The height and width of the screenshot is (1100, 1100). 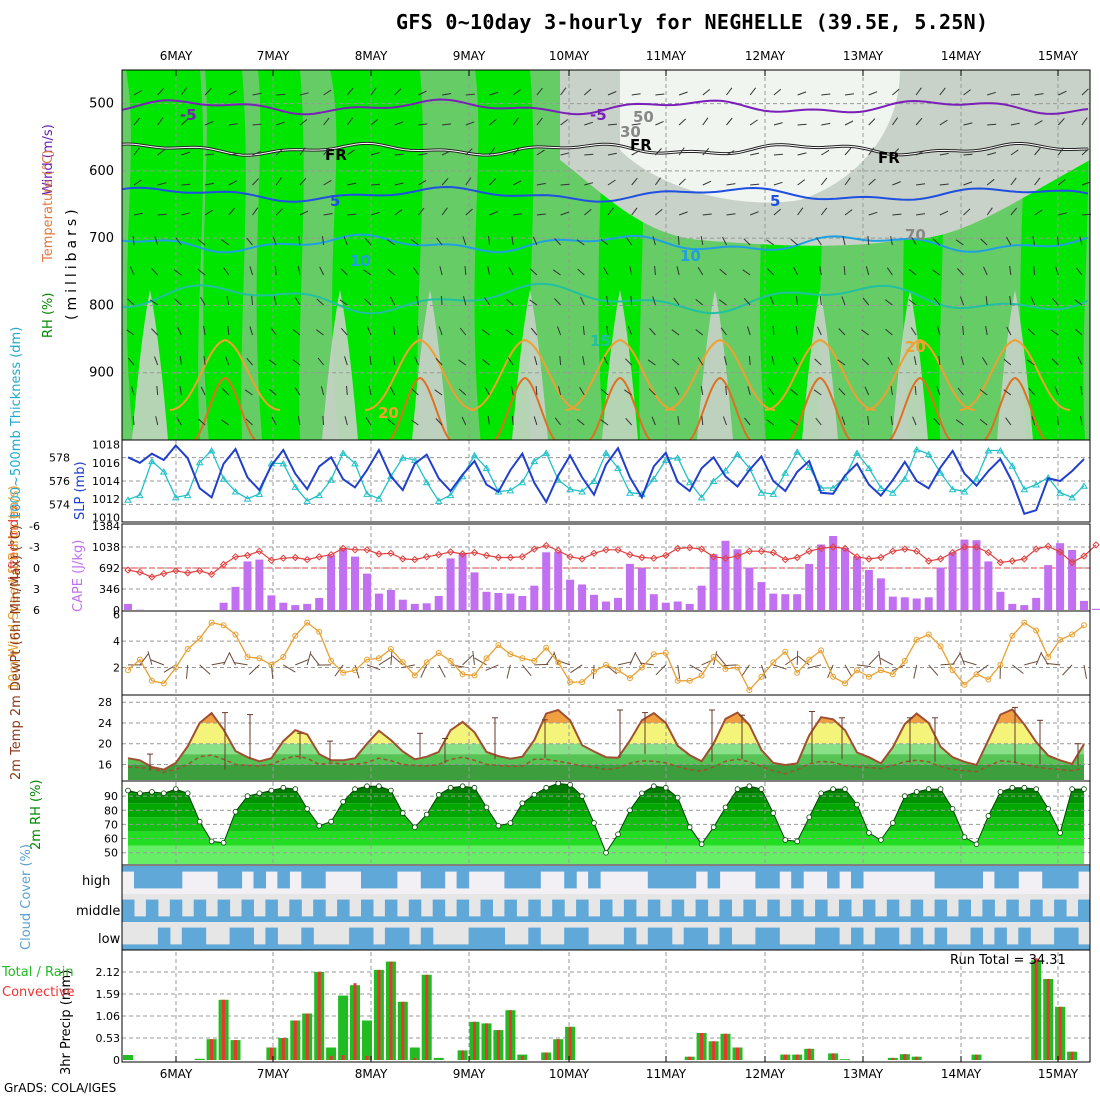 I want to click on rh-dry-plume, so click(x=620, y=365).